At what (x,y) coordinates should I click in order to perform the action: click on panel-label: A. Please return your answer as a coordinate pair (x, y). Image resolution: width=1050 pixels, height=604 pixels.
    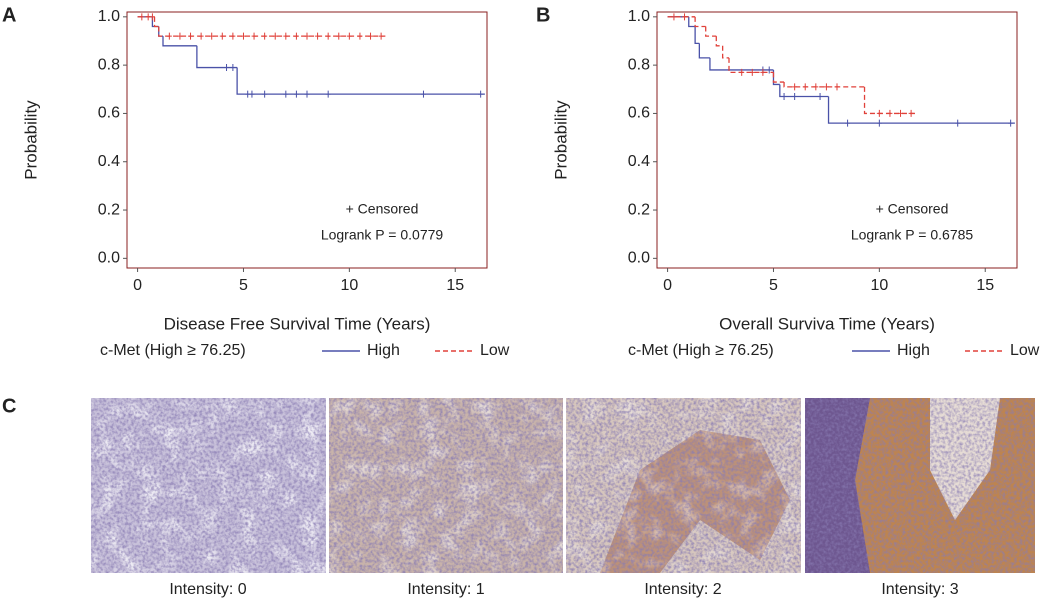
    Looking at the image, I should click on (9, 15).